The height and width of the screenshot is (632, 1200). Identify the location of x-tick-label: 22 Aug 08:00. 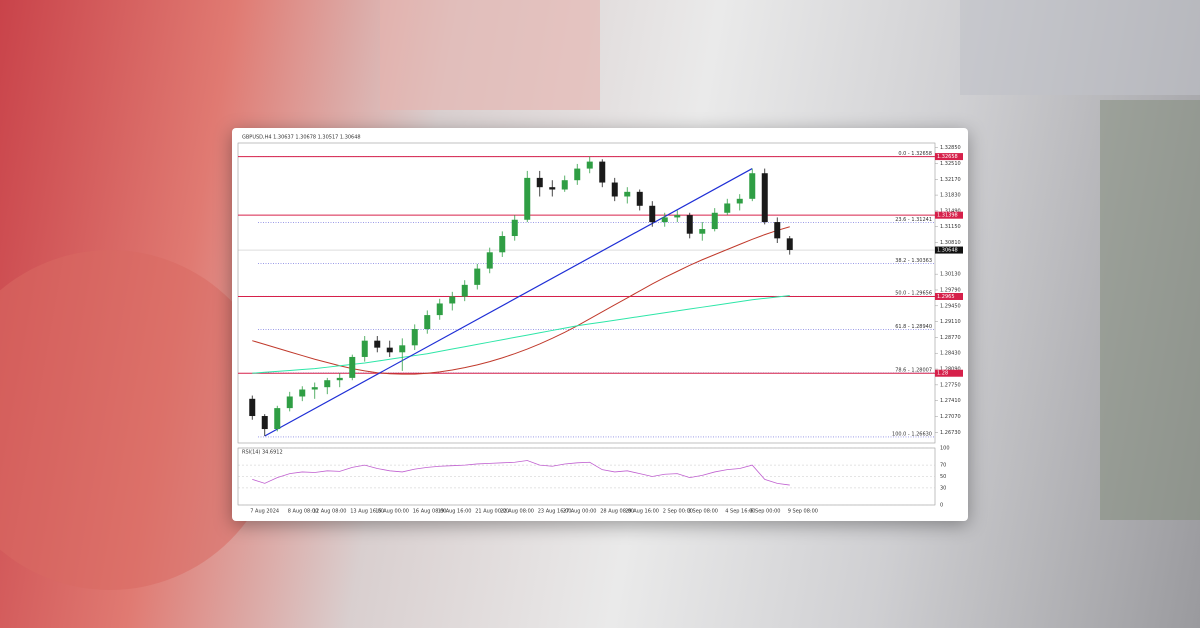
(517, 512).